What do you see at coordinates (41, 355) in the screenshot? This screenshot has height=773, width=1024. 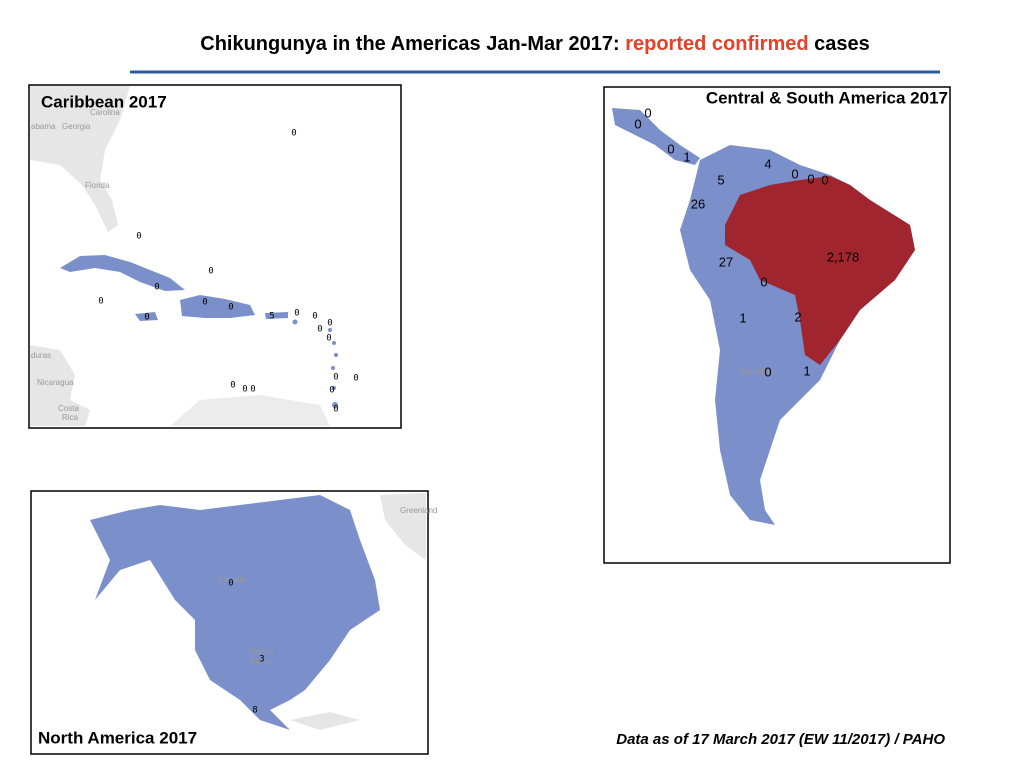 I see `basemap-label: duras` at bounding box center [41, 355].